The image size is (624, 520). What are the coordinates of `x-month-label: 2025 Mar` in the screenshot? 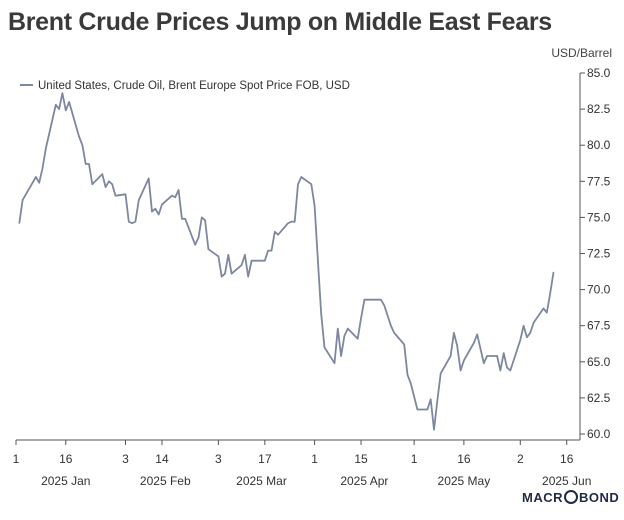 It's located at (261, 481).